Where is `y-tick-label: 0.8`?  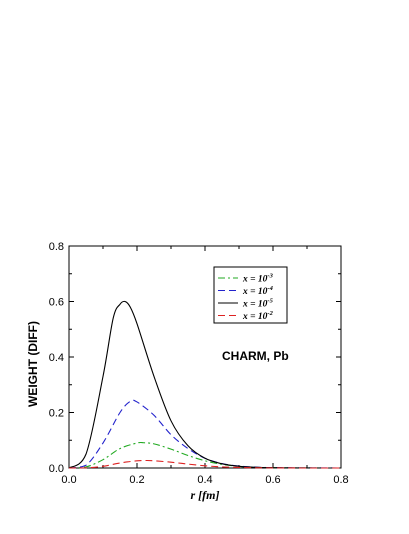 y-tick-label: 0.8 is located at coordinates (56, 247).